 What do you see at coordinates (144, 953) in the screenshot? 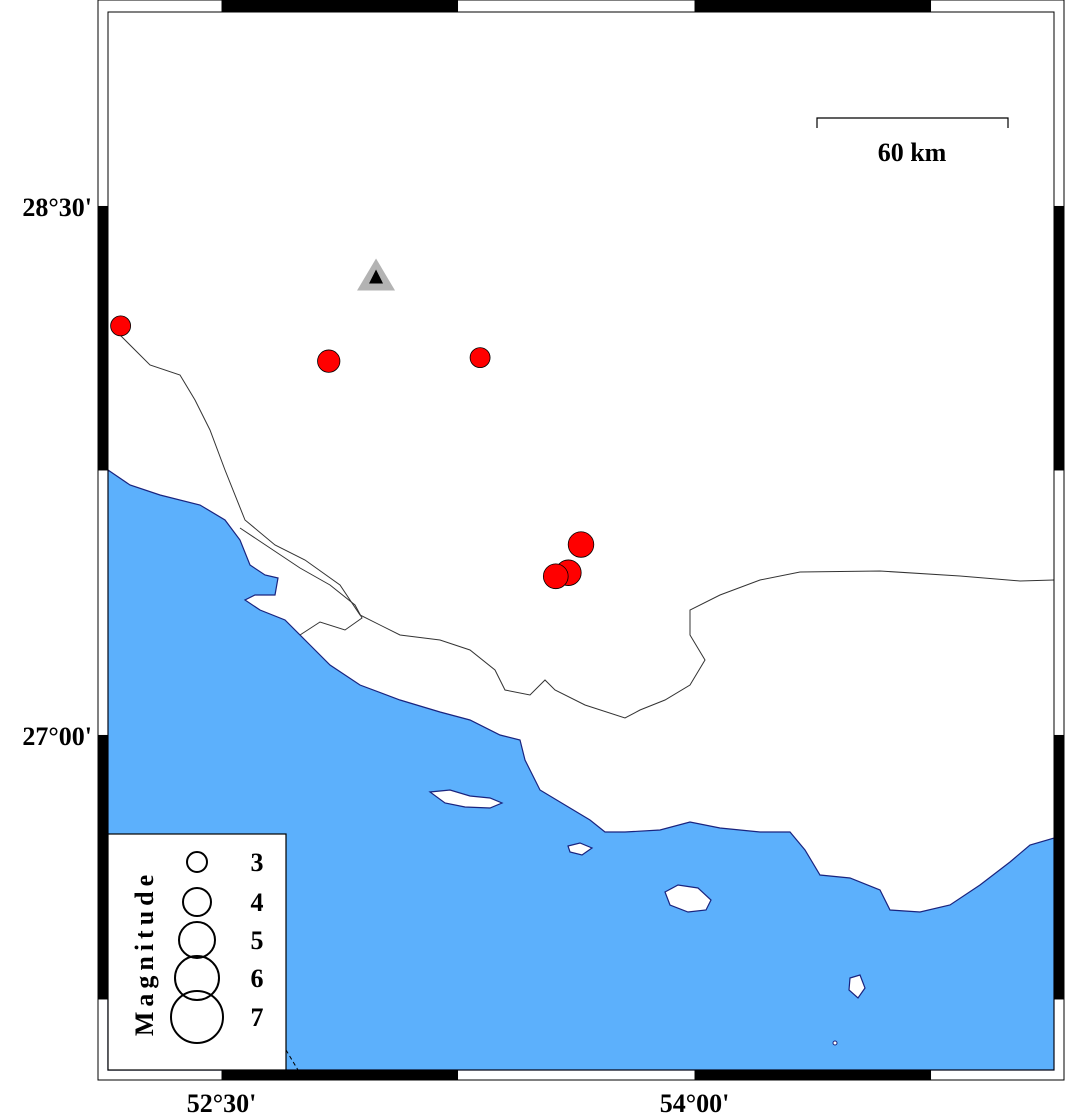
I see `legend-title: Magnitude` at bounding box center [144, 953].